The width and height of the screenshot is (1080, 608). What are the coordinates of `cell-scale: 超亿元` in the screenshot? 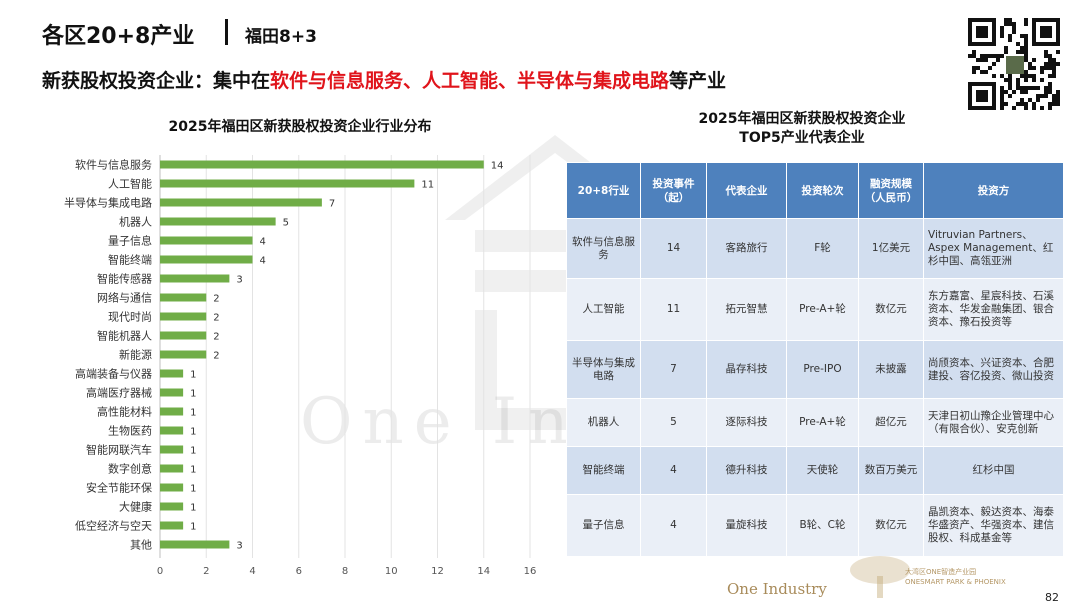 It's located at (891, 422).